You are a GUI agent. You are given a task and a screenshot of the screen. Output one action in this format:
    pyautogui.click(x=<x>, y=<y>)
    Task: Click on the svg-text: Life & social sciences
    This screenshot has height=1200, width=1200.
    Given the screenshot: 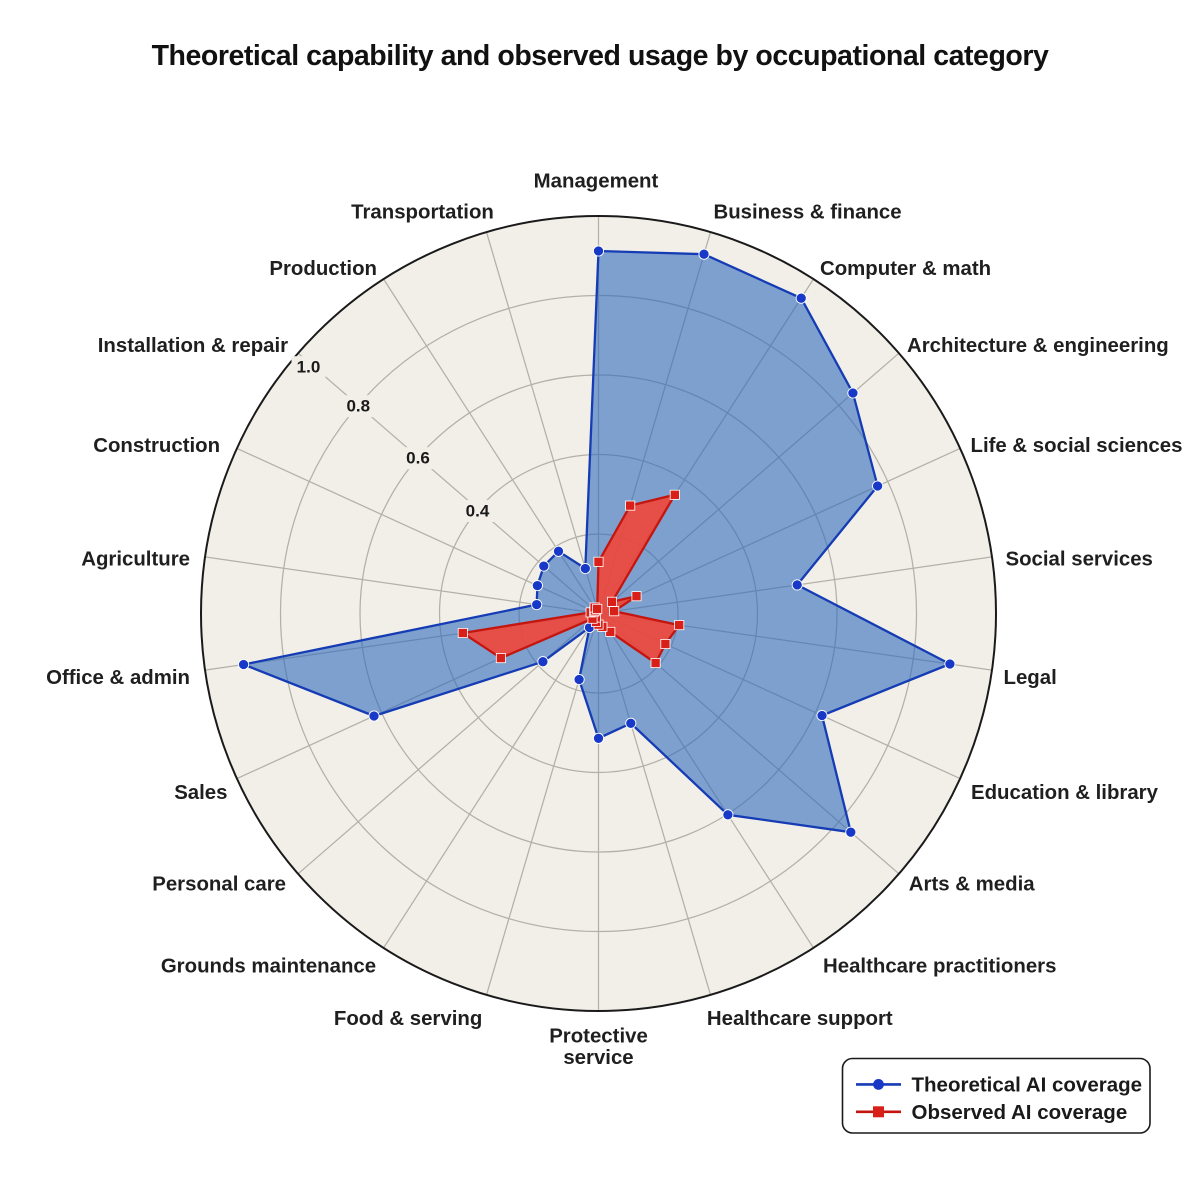 What is the action you would take?
    pyautogui.click(x=1077, y=446)
    